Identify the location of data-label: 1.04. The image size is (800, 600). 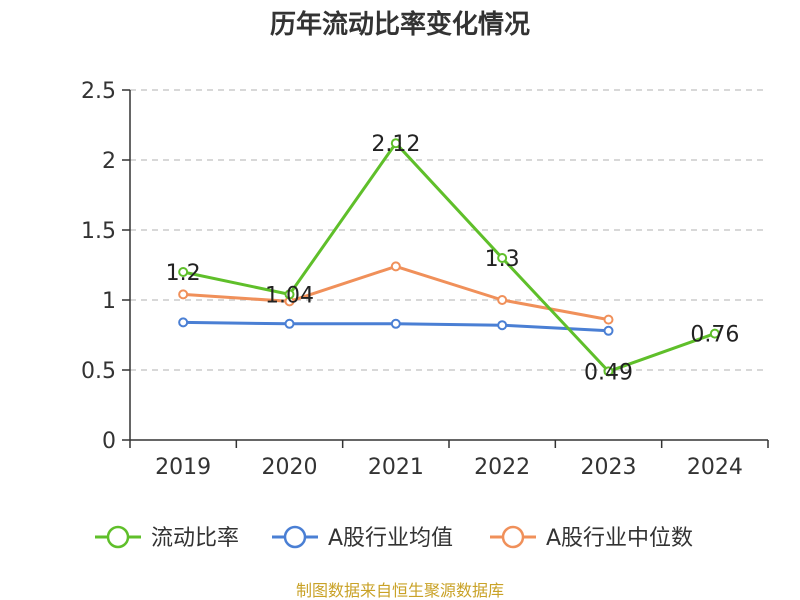
(289, 295).